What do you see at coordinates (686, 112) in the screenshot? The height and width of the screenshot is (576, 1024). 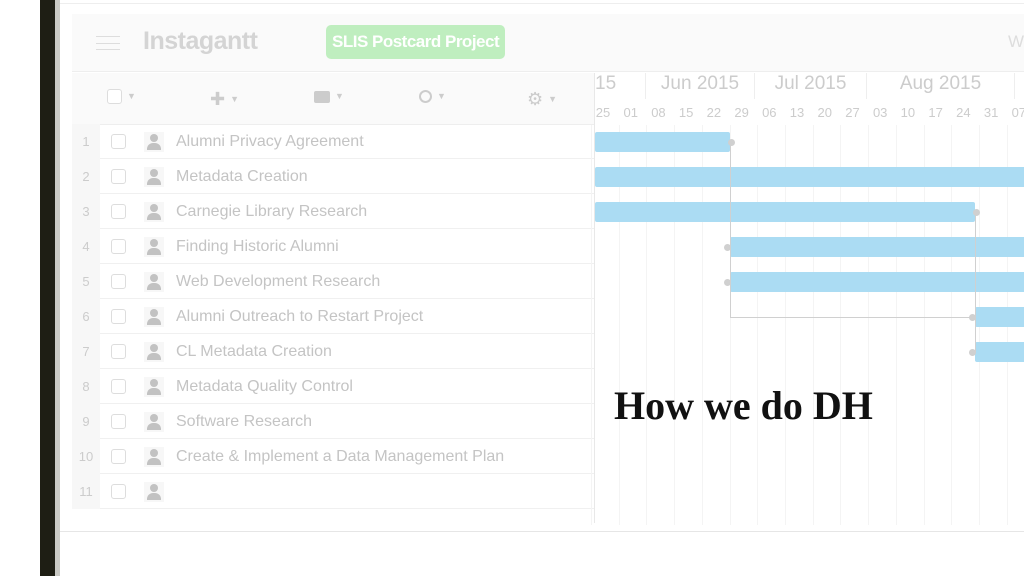 I see `week-label: 15` at bounding box center [686, 112].